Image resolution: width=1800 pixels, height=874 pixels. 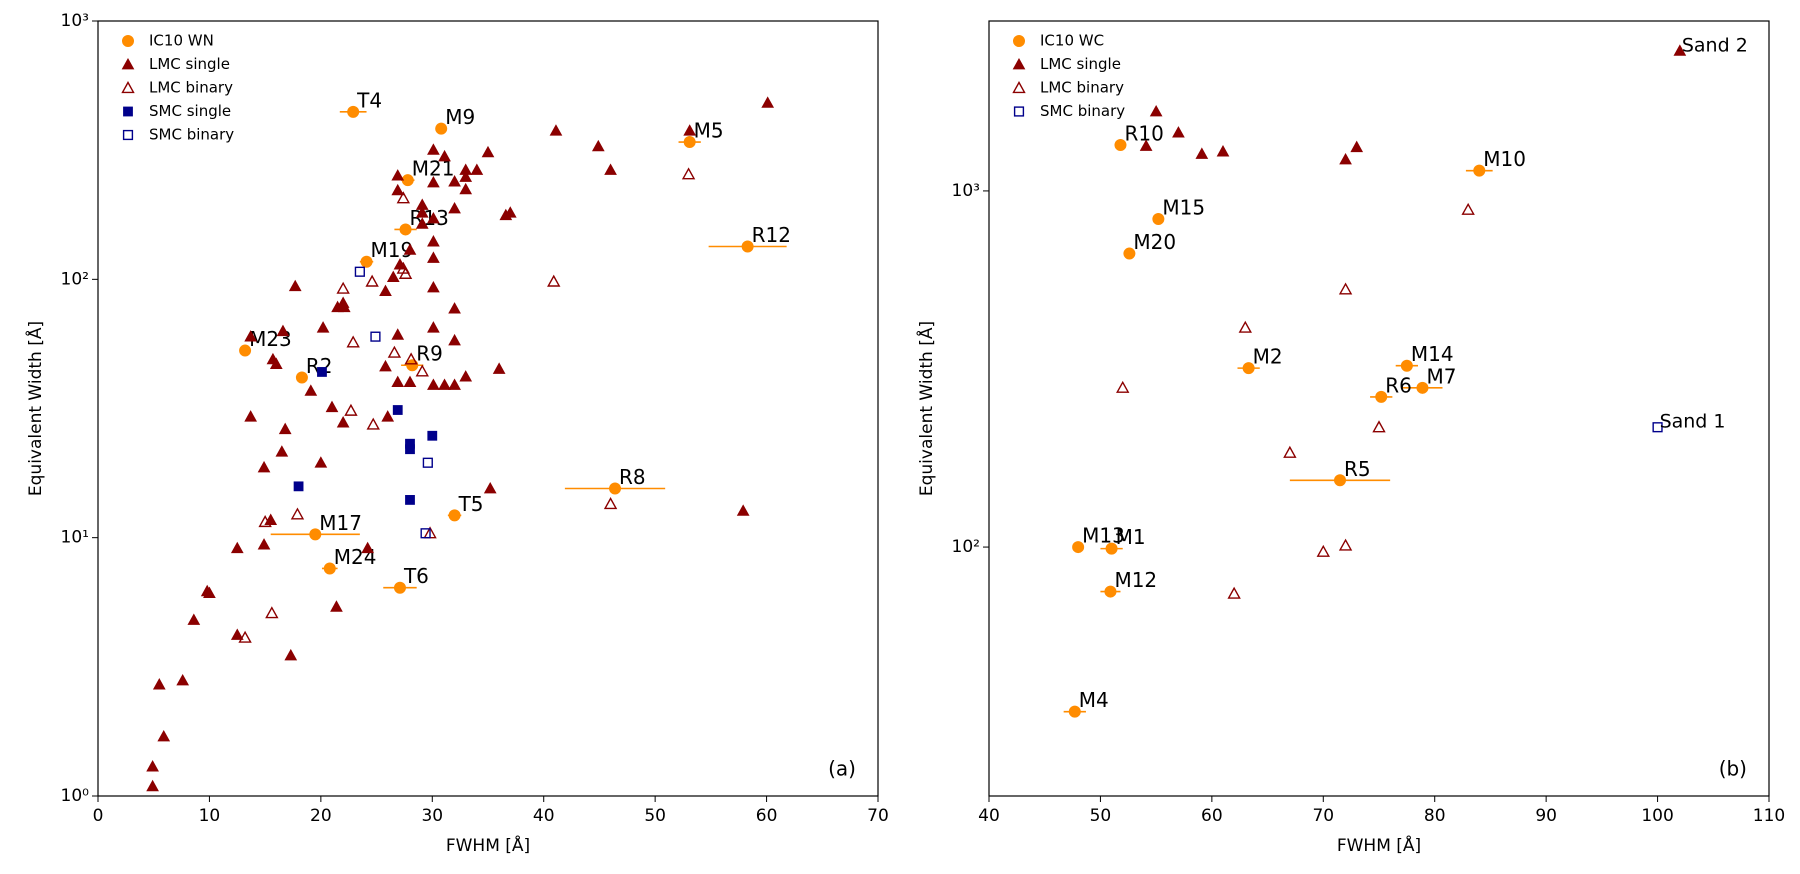 I want to click on y-tick-label: 10², so click(x=75, y=279).